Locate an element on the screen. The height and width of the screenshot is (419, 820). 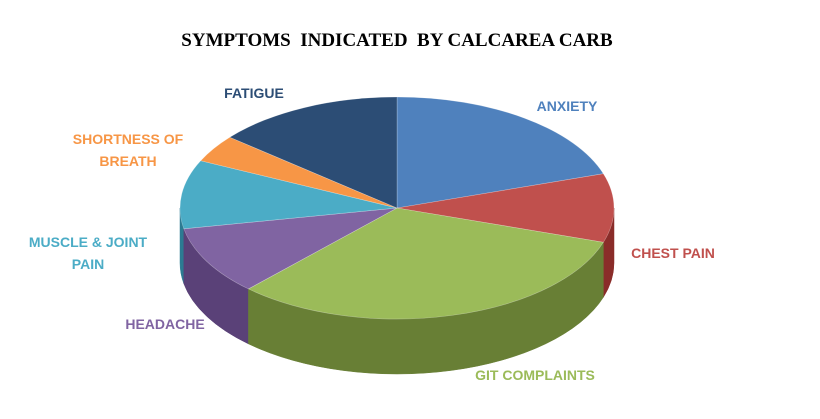
slice-label-git-complaints: GIT COMPLAINTS is located at coordinates (535, 375).